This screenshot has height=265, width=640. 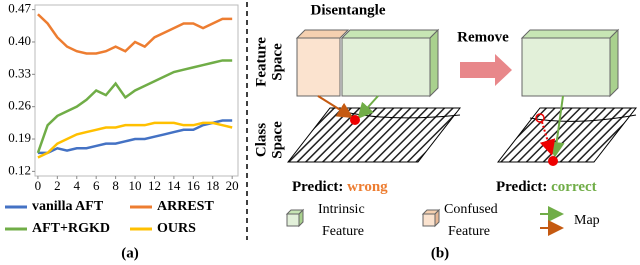 I want to click on y-tick-label: 0.26, so click(x=19, y=105).